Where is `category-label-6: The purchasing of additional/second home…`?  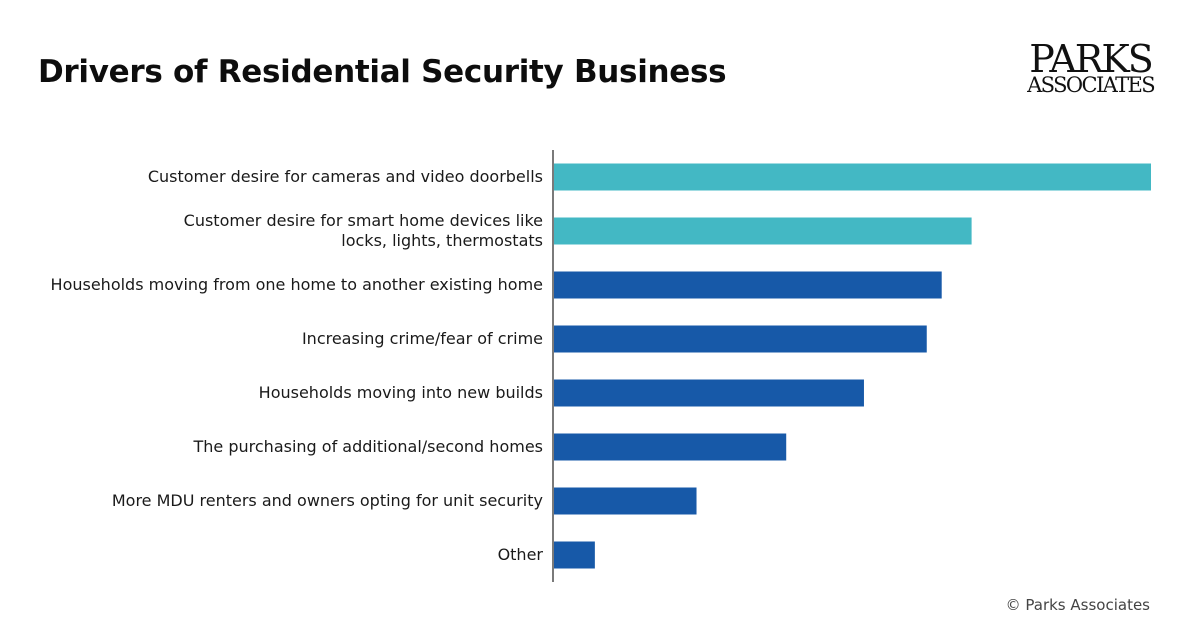
category-label-6: The purchasing of additional/second home… is located at coordinates (368, 446).